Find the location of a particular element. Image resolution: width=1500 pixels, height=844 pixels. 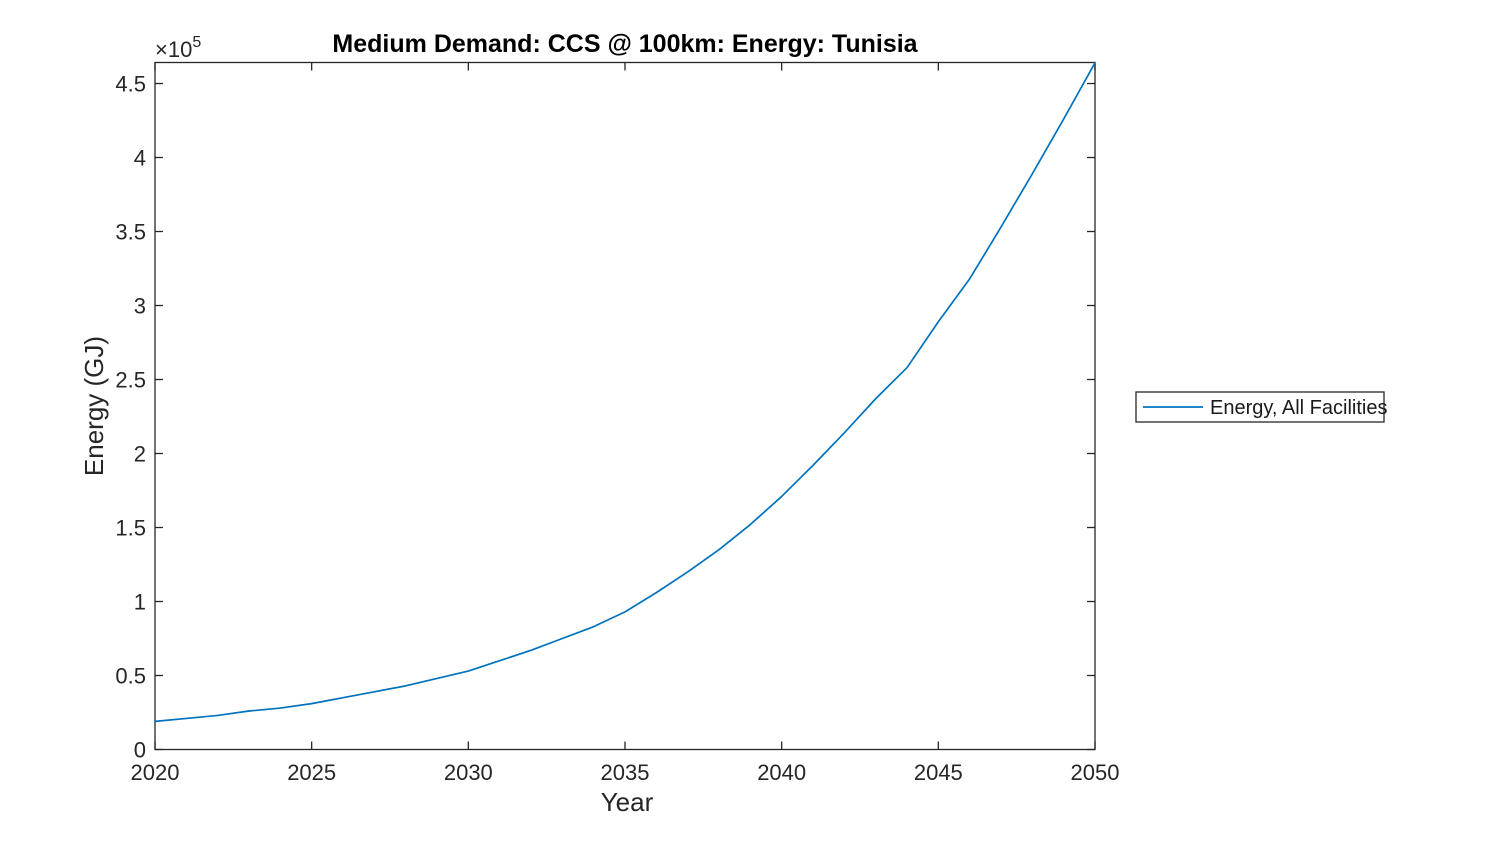

y-axis-label: Energy (GJ) is located at coordinates (94, 406).